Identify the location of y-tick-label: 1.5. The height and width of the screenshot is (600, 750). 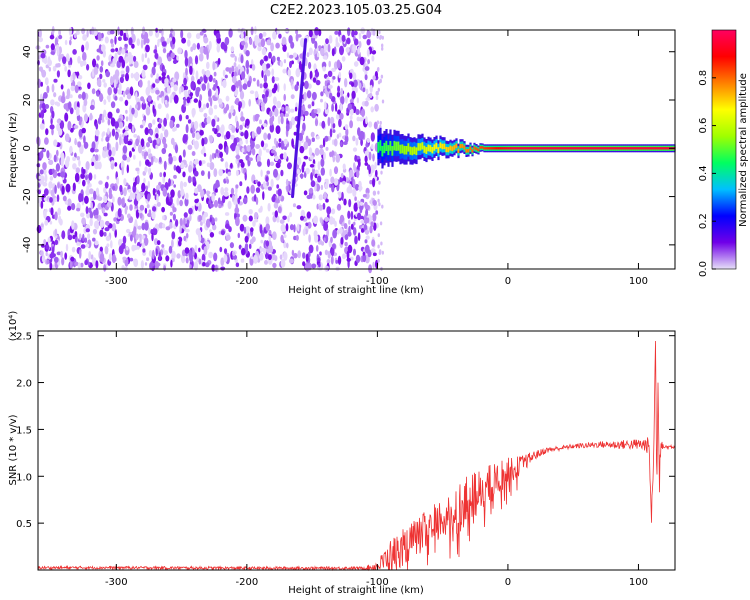
(24, 430).